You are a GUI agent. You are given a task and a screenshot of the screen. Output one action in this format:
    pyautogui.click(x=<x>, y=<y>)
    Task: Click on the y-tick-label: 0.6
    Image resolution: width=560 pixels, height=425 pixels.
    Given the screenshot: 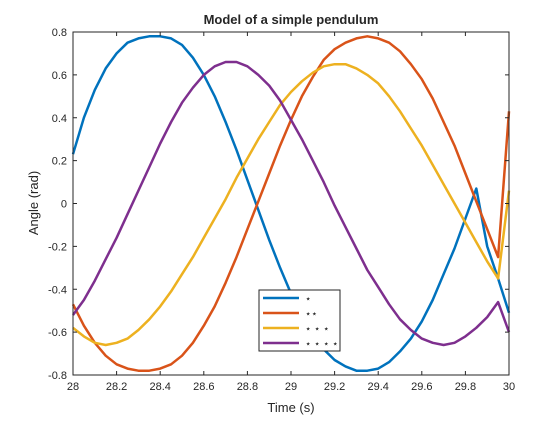 What is the action you would take?
    pyautogui.click(x=59, y=76)
    